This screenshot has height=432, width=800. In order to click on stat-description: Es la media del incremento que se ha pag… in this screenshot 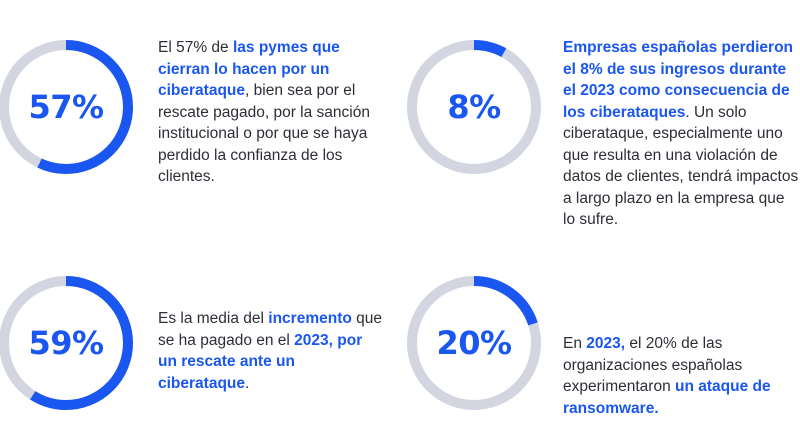, I will do `click(270, 351)`.